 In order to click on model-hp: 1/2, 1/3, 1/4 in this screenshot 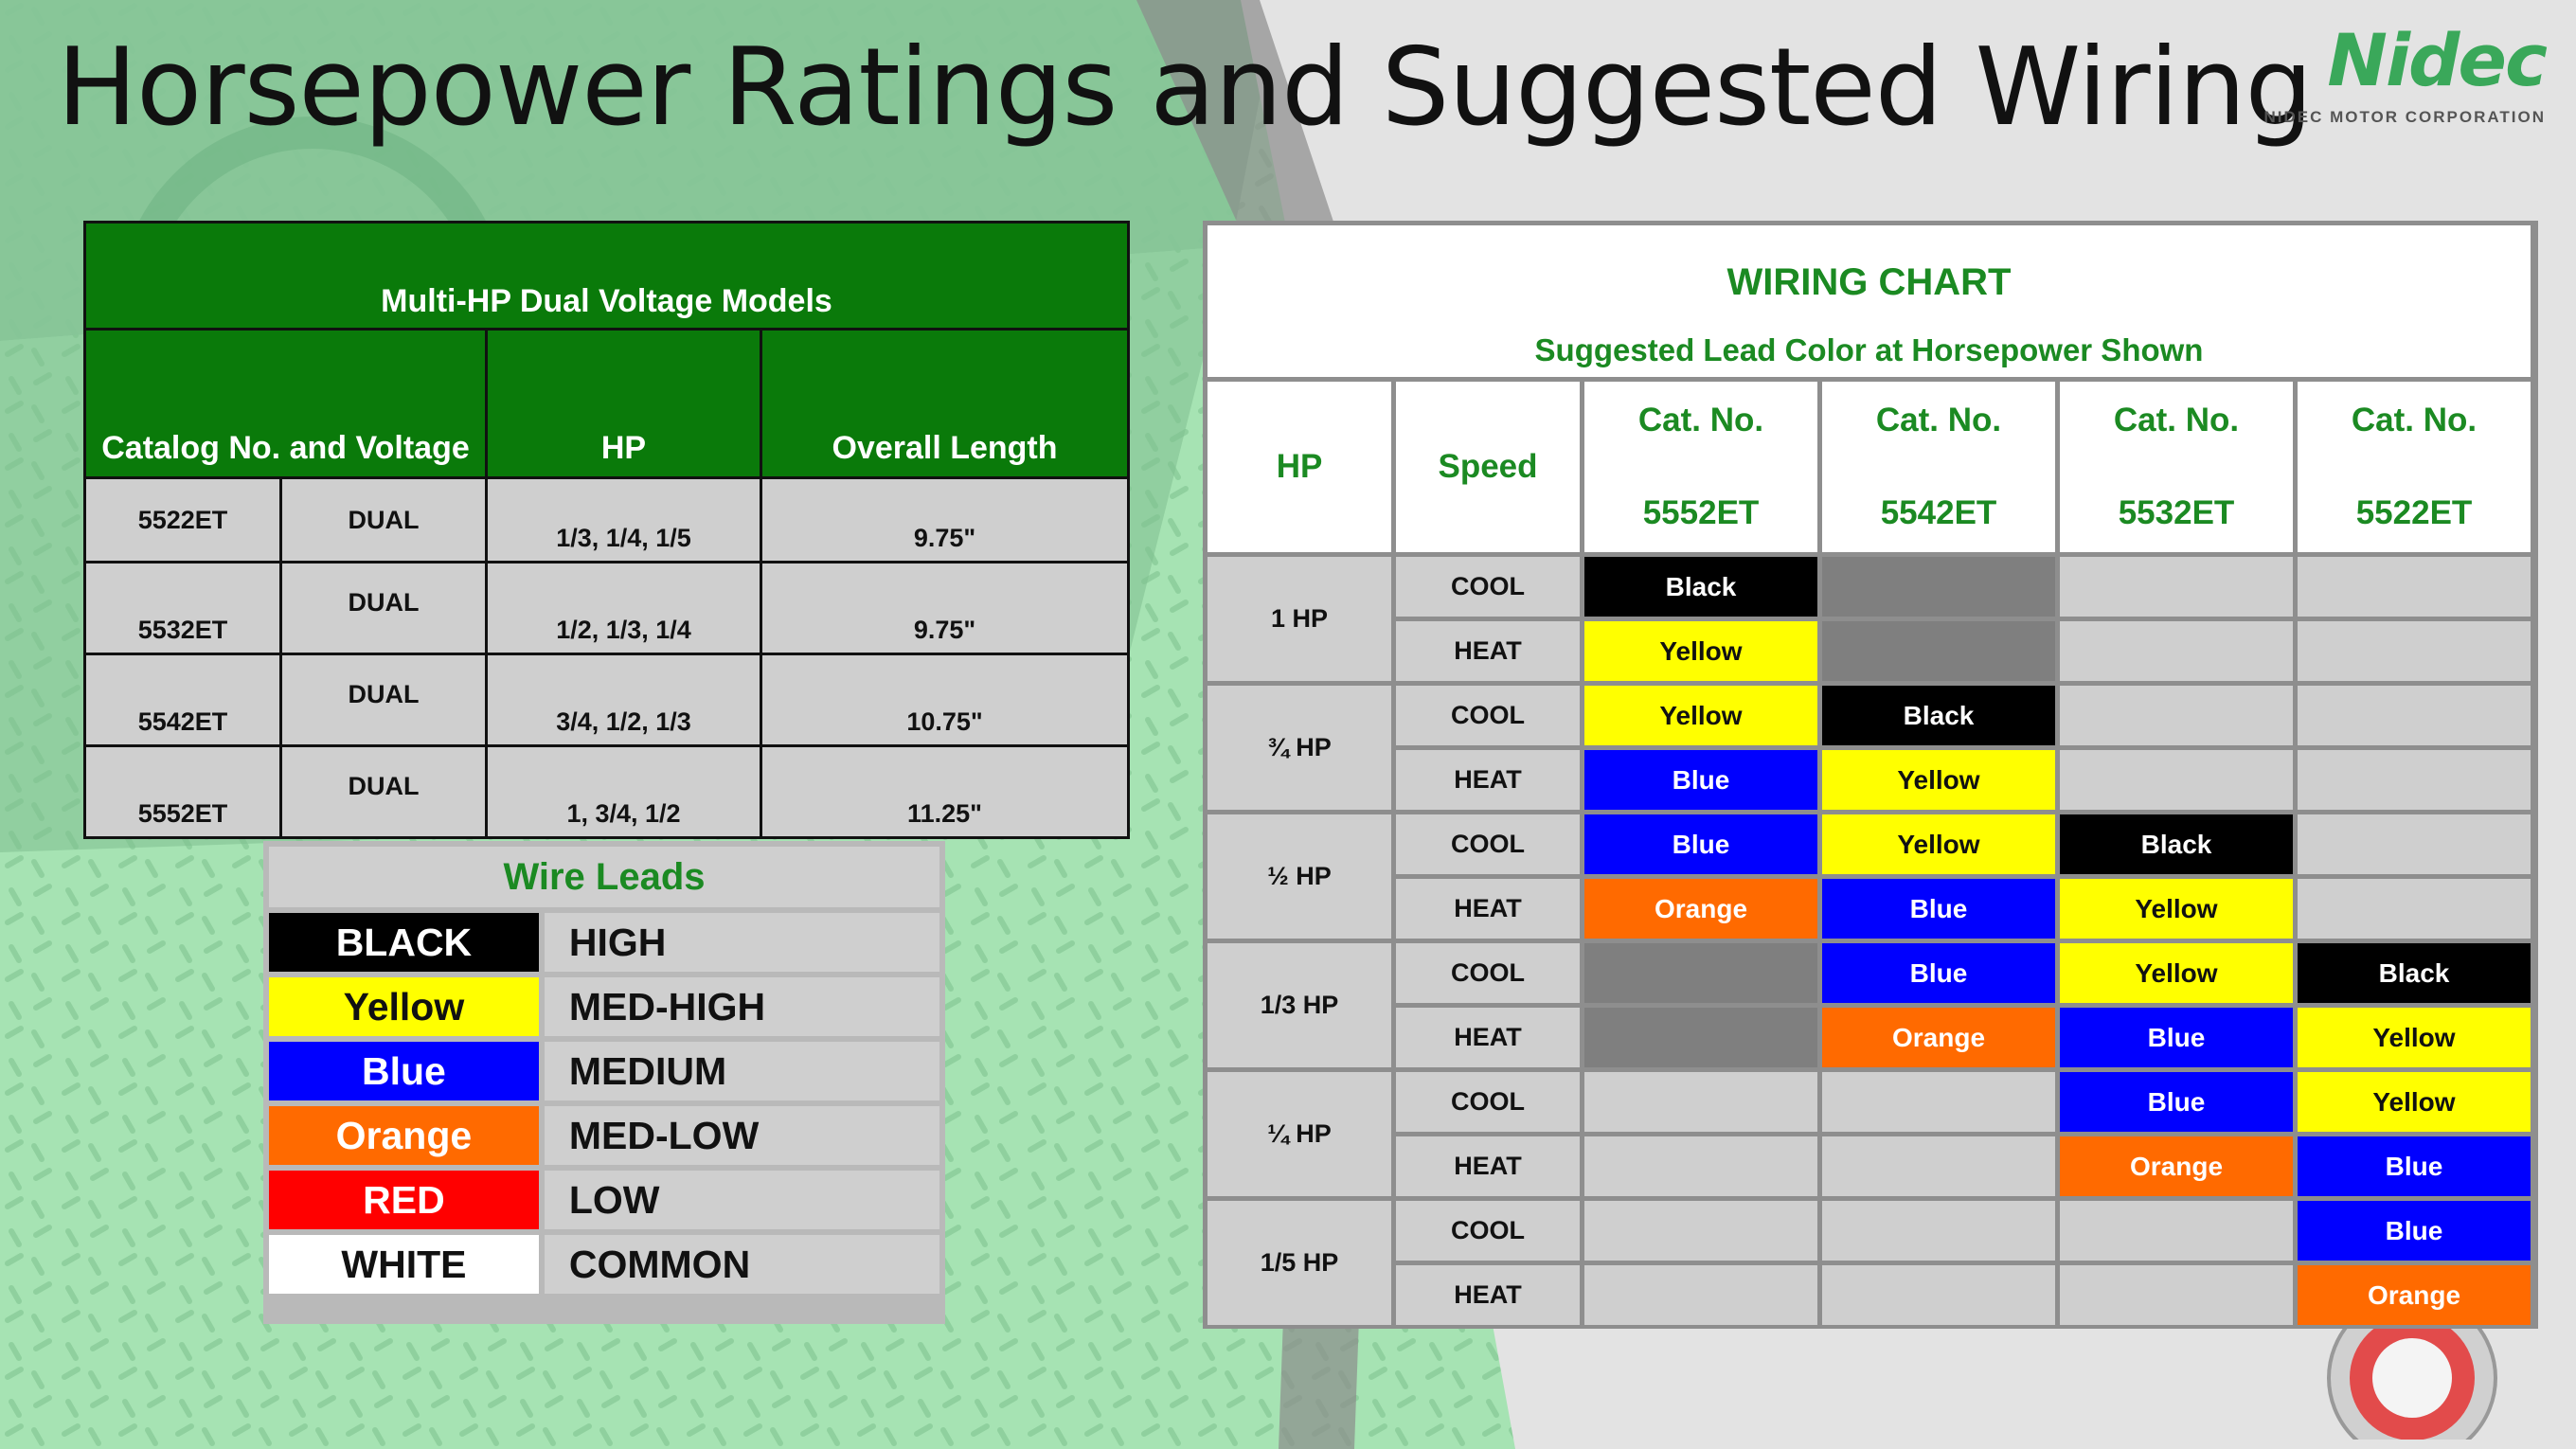, I will do `click(623, 608)`.